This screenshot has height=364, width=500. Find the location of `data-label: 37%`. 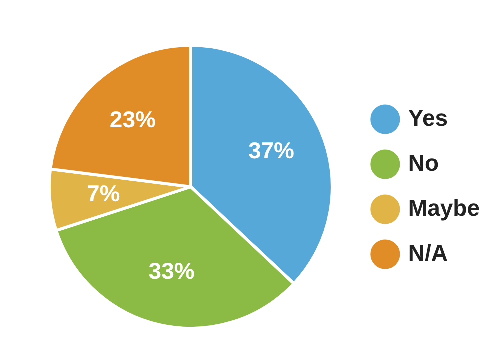

data-label: 37% is located at coordinates (271, 151).